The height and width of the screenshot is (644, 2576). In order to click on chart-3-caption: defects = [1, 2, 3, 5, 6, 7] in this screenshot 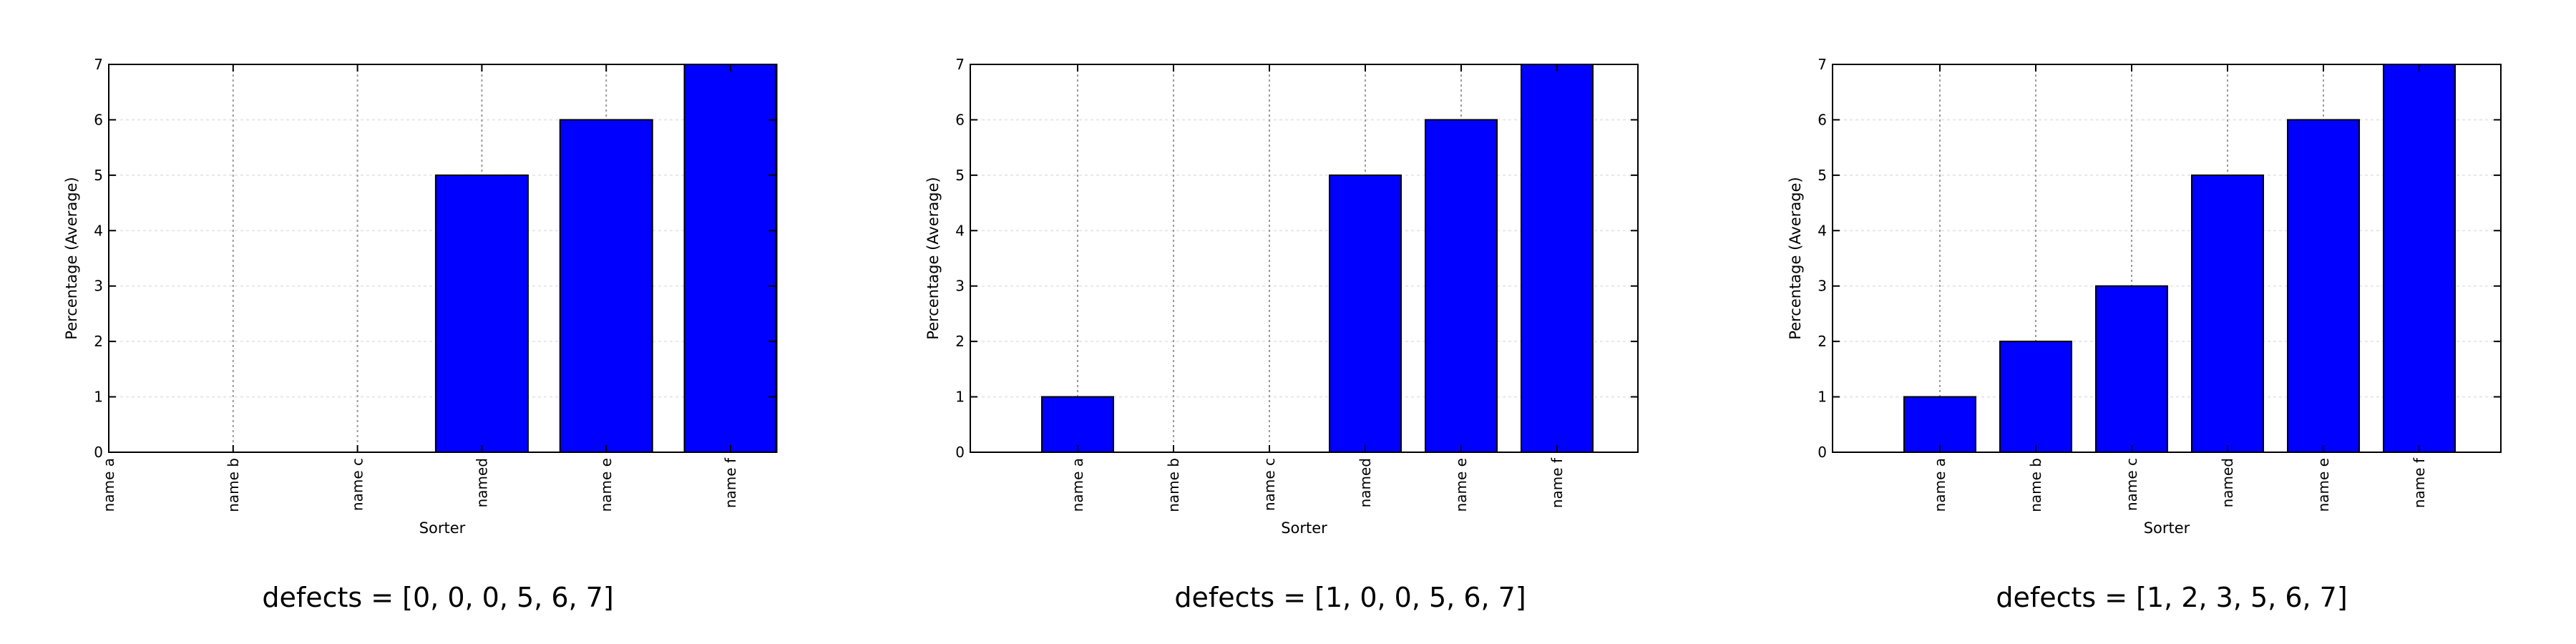, I will do `click(2172, 597)`.